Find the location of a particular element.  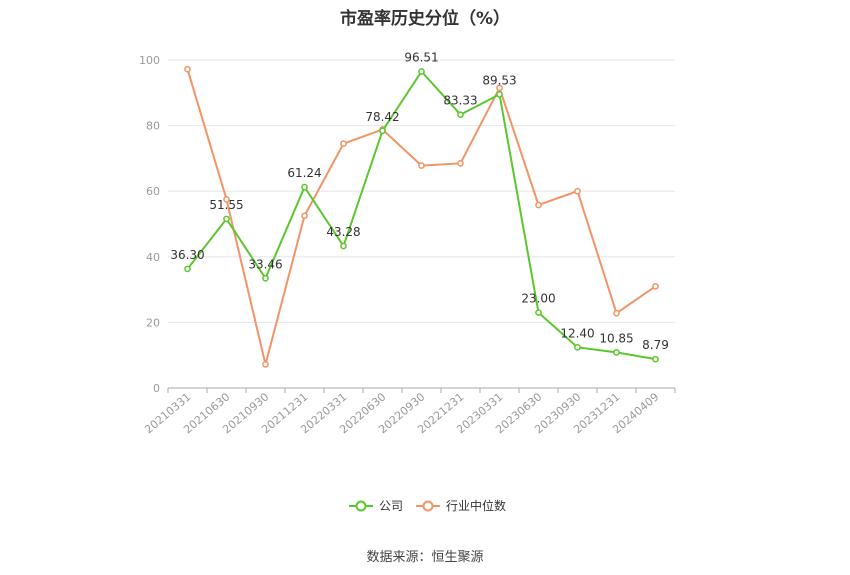

y-tick-label: 80 is located at coordinates (153, 126).